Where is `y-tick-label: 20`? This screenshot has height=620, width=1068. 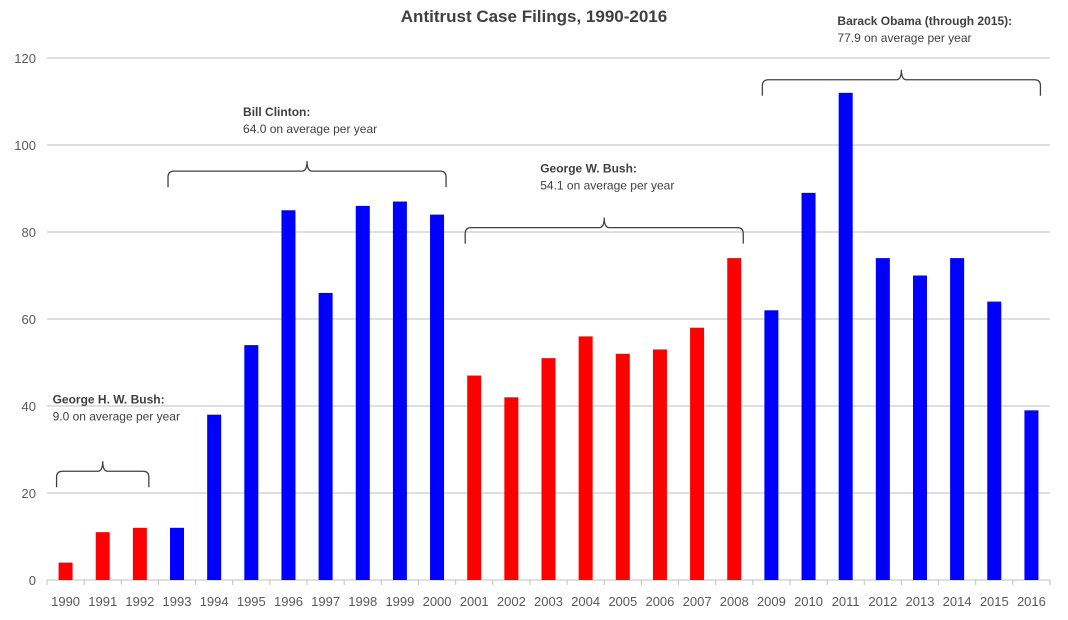
y-tick-label: 20 is located at coordinates (29, 493).